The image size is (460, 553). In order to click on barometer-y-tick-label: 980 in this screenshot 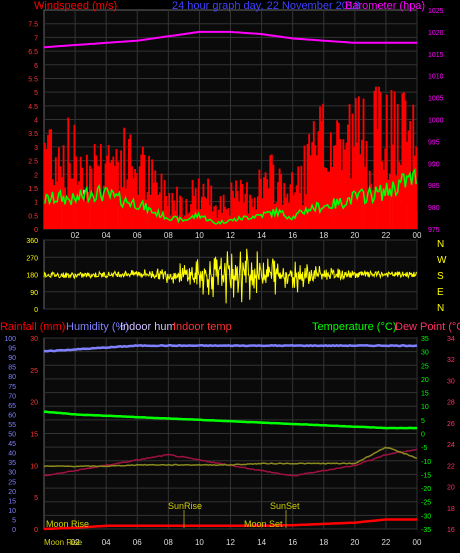, I will do `click(434, 208)`.